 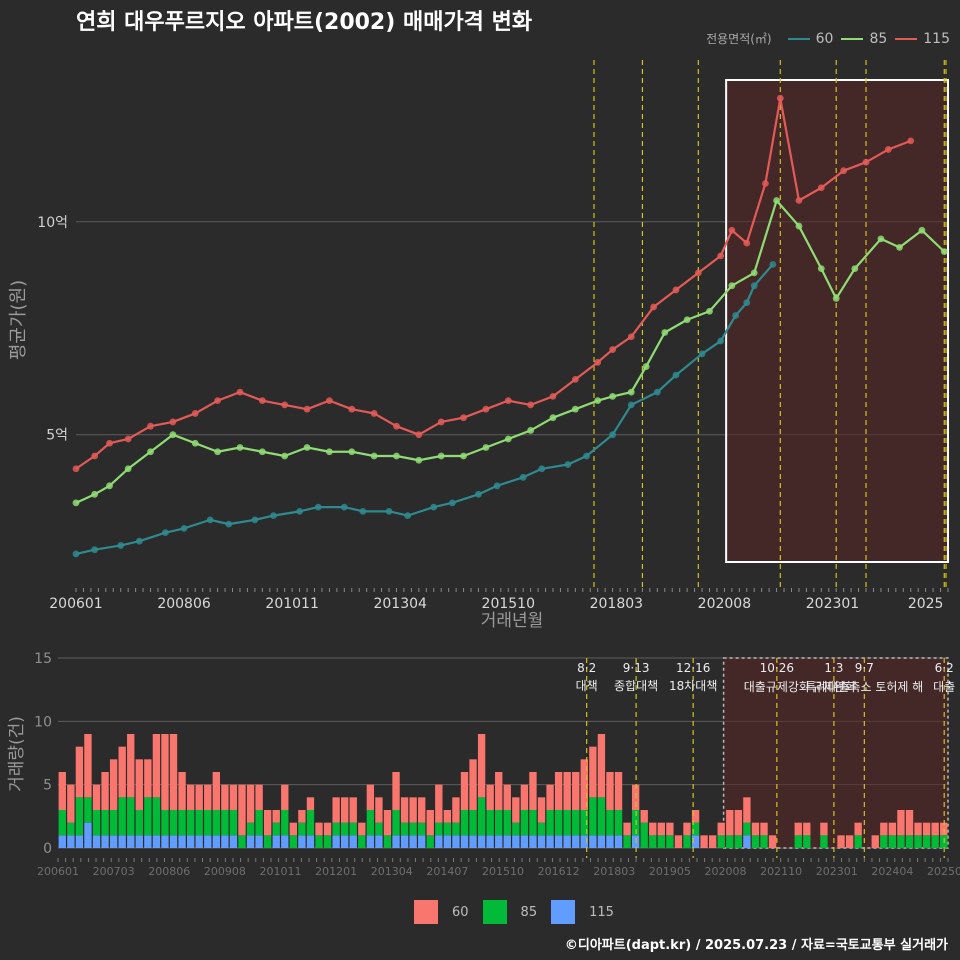 What do you see at coordinates (529, 912) in the screenshot?
I see `legend-bottom-label-85: 85` at bounding box center [529, 912].